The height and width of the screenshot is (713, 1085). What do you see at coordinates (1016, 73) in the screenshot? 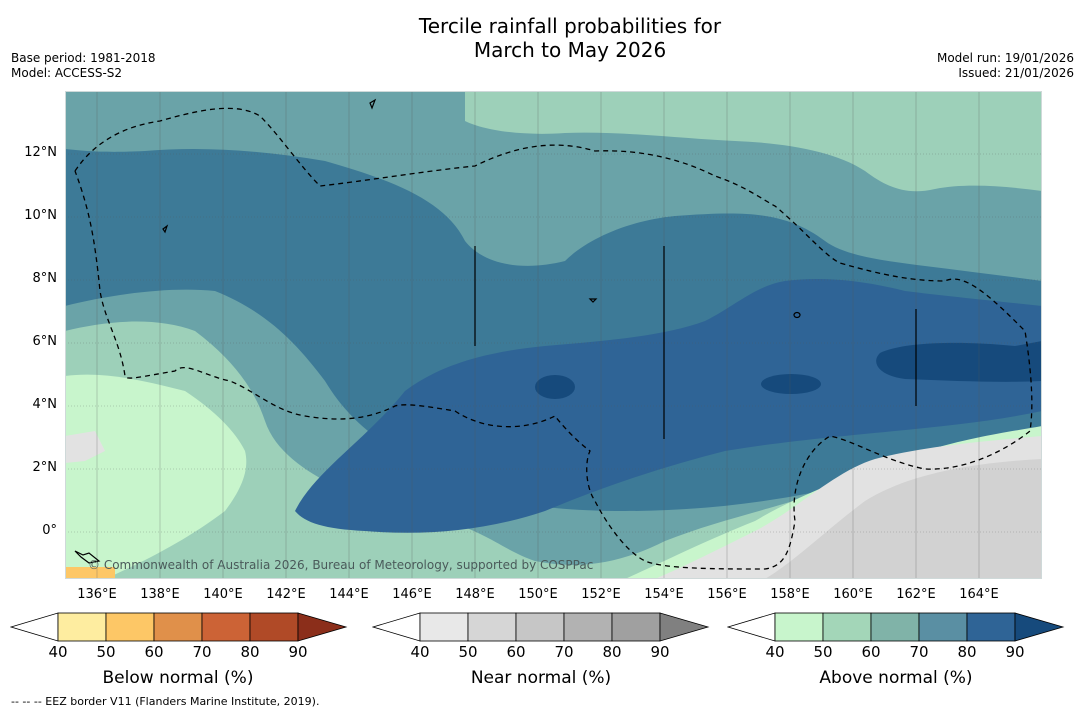
I see `issued-date: Issued: 21/01/2026` at bounding box center [1016, 73].